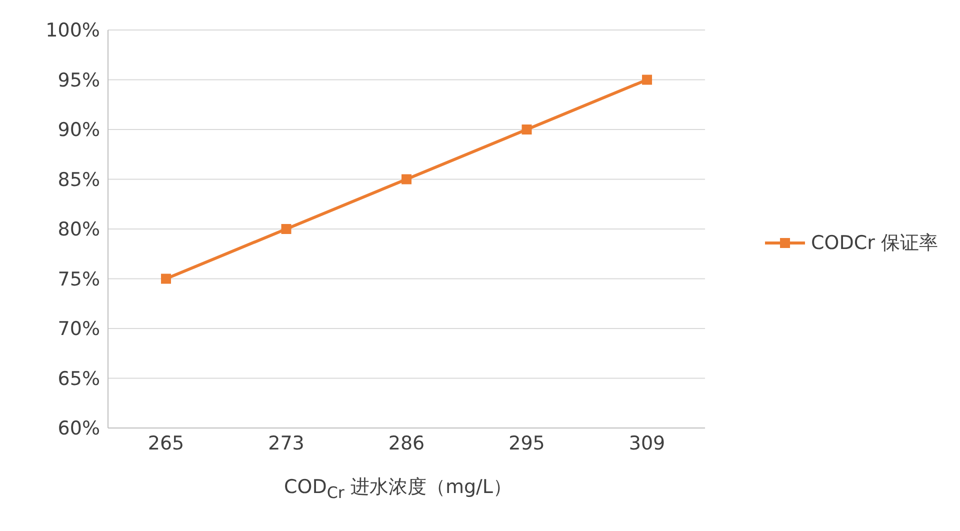 The height and width of the screenshot is (531, 960). Describe the element at coordinates (73, 31) in the screenshot. I see `y-tick-label: 100%` at that location.